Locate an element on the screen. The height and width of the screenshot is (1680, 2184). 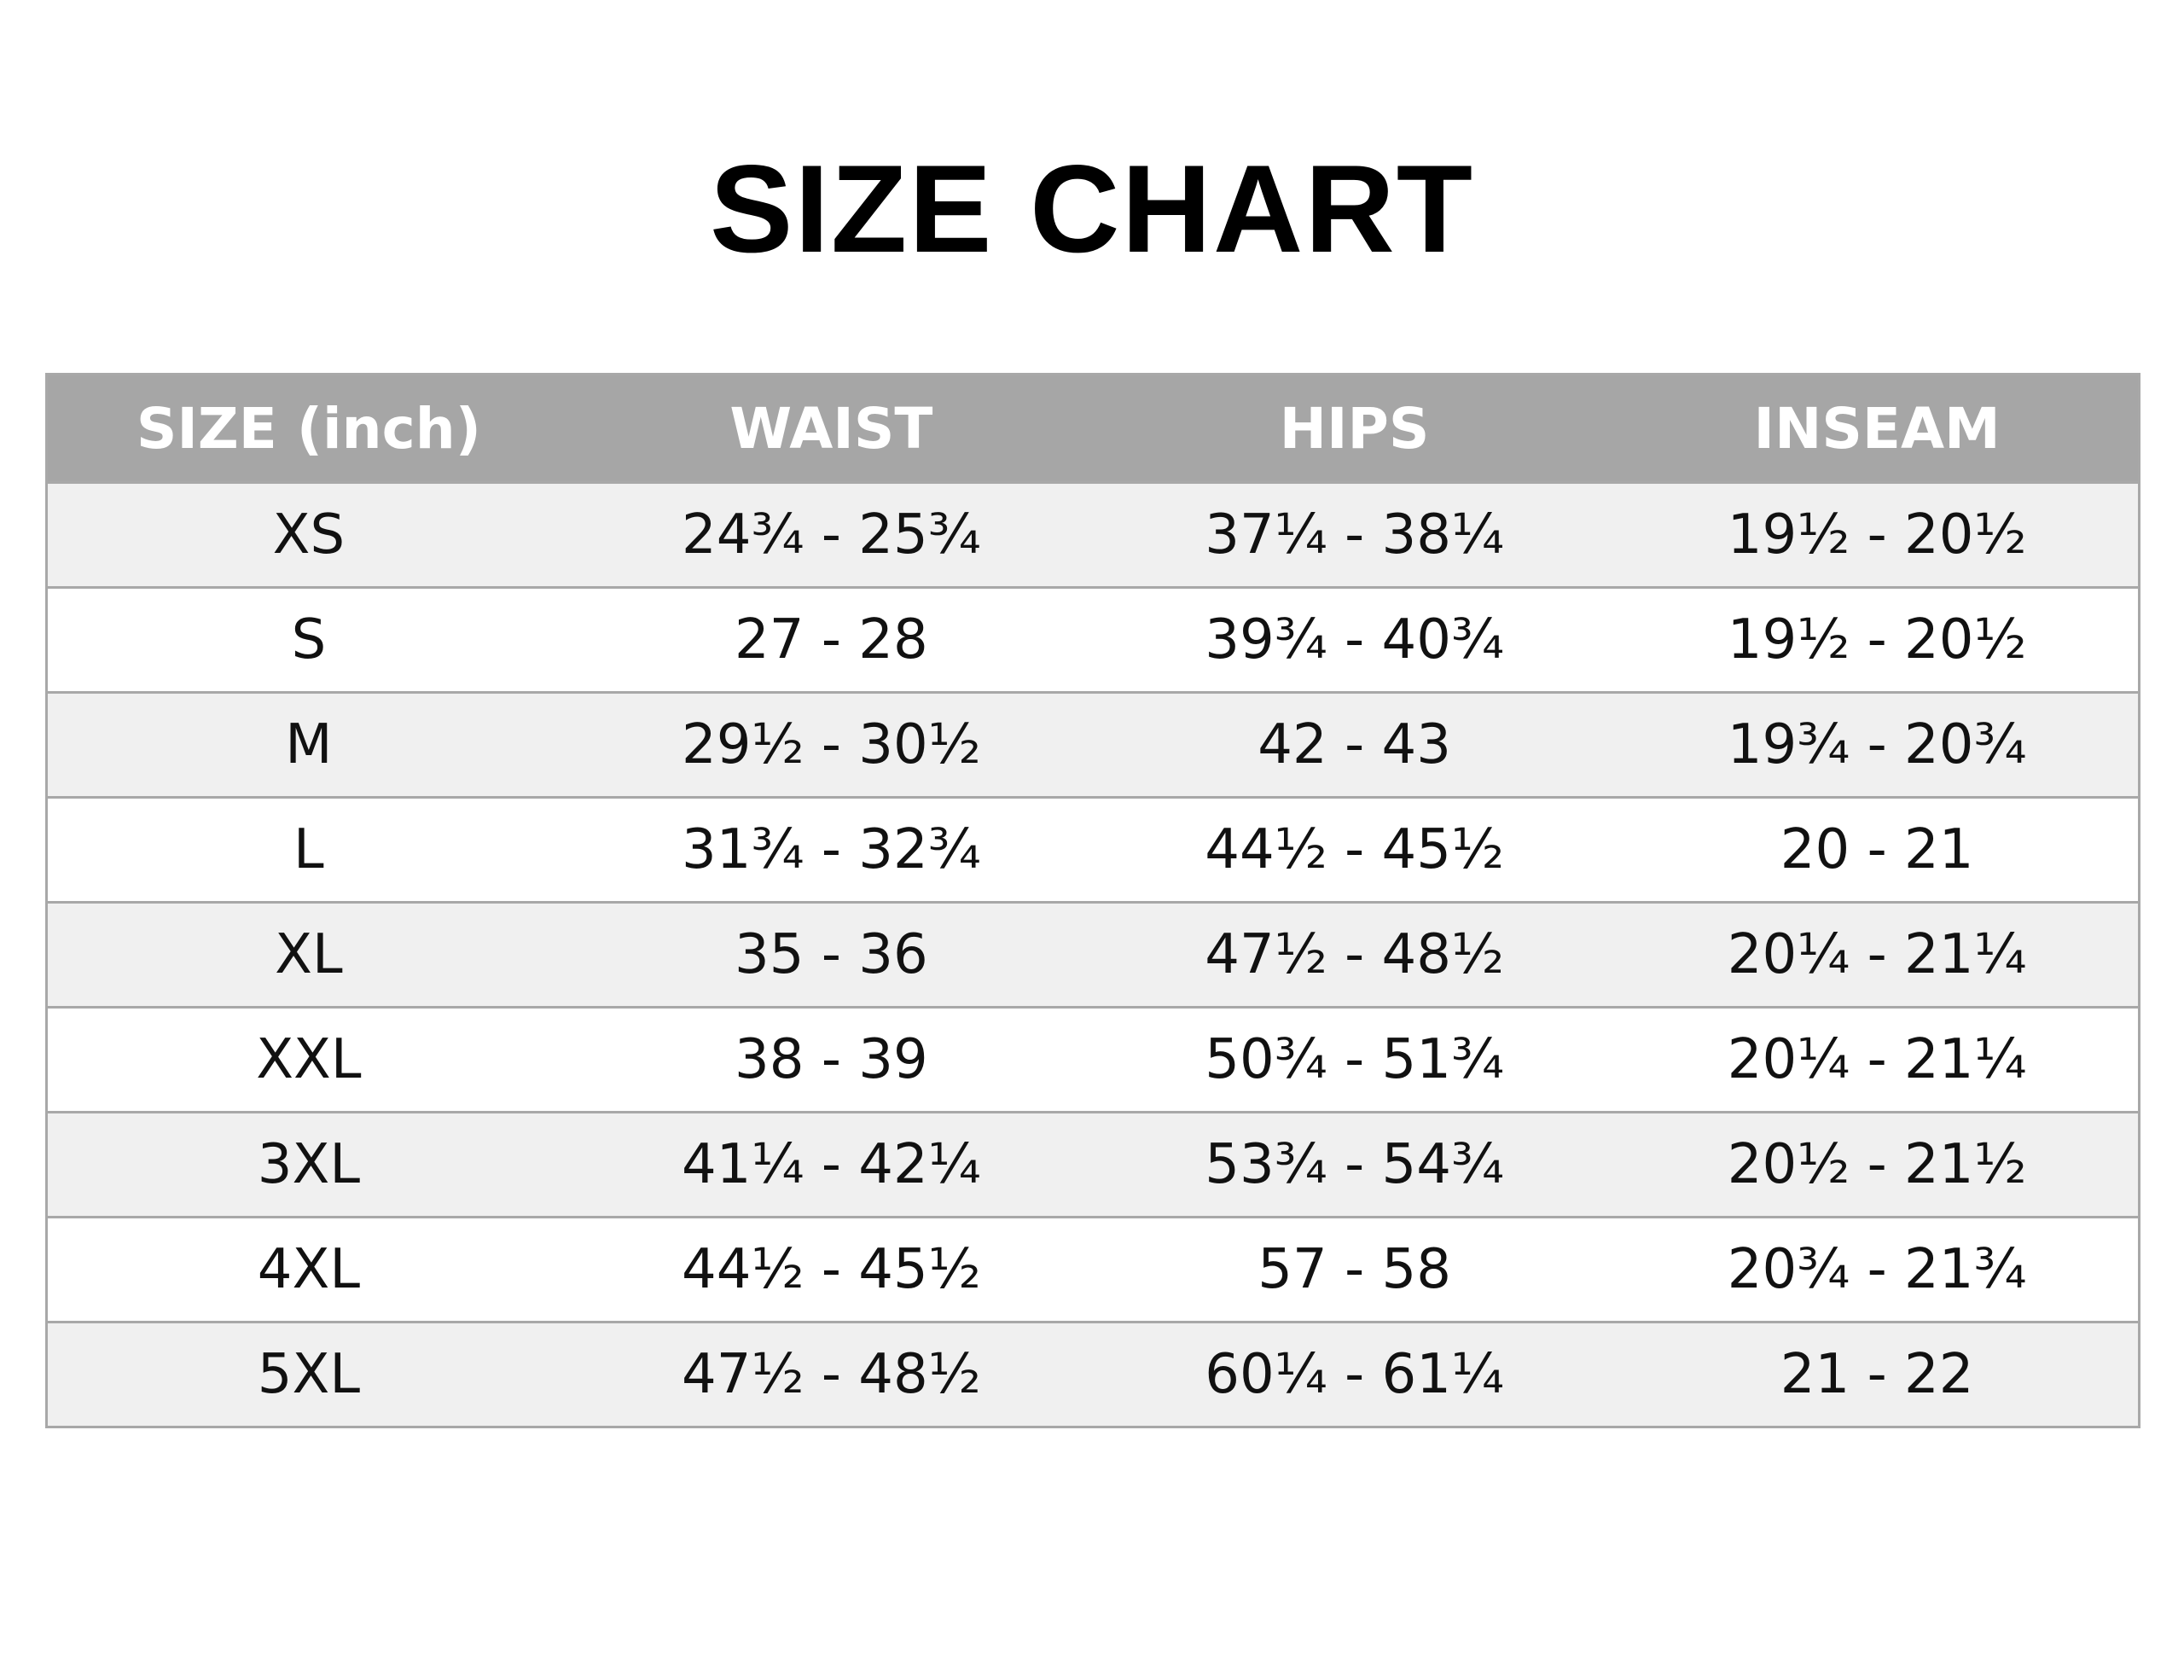
hips-cell: 57 - 58 is located at coordinates (1355, 1270).